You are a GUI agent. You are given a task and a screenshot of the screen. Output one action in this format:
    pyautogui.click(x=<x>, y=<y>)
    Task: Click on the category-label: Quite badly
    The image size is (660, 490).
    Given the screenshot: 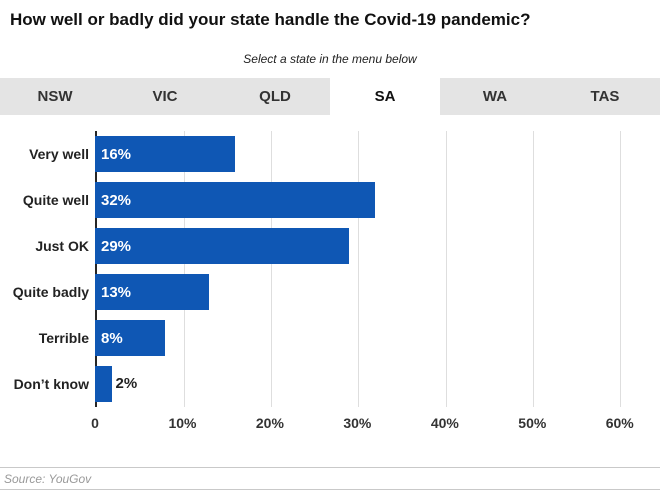 What is the action you would take?
    pyautogui.click(x=50, y=292)
    